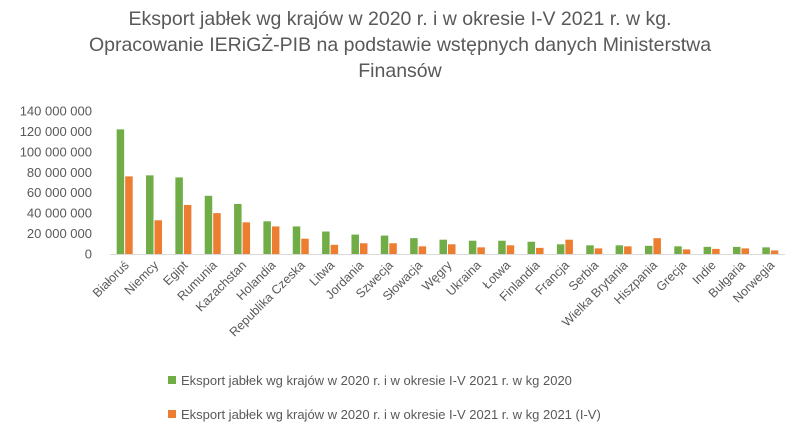 The width and height of the screenshot is (800, 438). What do you see at coordinates (142, 278) in the screenshot?
I see `x-category-label: Niemcy` at bounding box center [142, 278].